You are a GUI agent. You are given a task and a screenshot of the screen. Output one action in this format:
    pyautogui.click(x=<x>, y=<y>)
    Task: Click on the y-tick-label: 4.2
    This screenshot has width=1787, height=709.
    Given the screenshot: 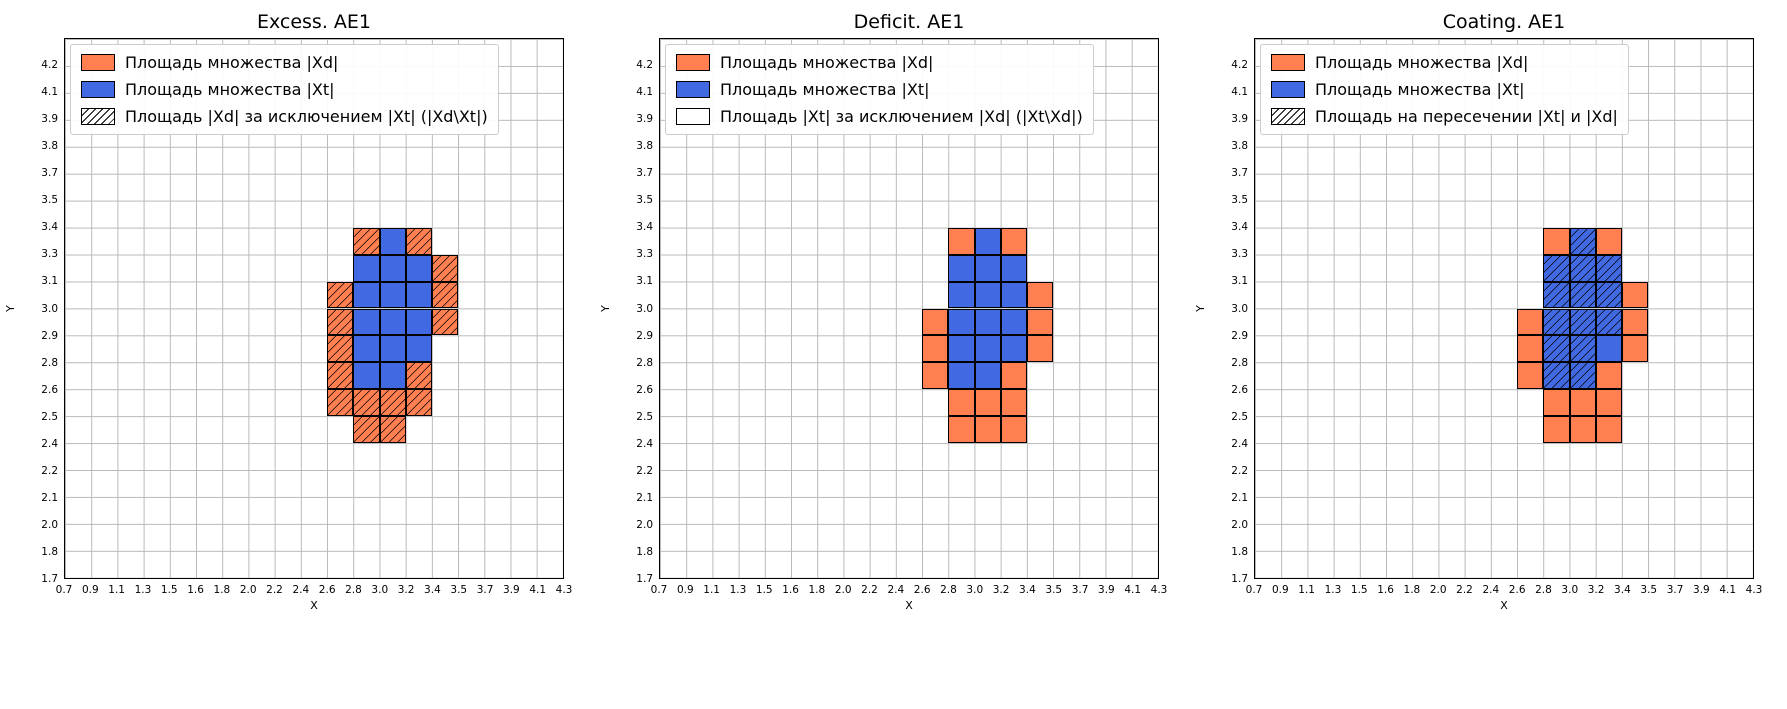 What is the action you would take?
    pyautogui.click(x=49, y=65)
    